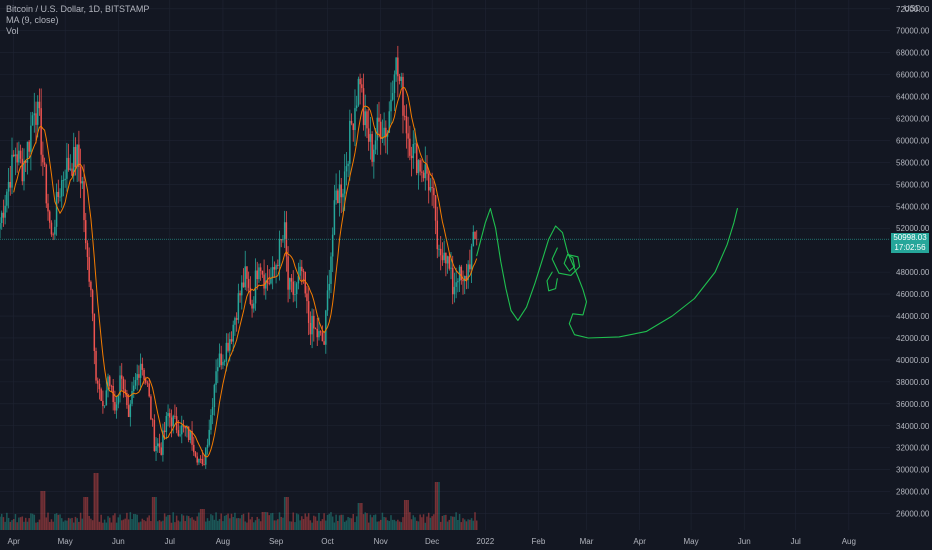 This screenshot has height=550, width=932. Describe the element at coordinates (913, 316) in the screenshot. I see `y-tick-label: 44000.00` at that location.